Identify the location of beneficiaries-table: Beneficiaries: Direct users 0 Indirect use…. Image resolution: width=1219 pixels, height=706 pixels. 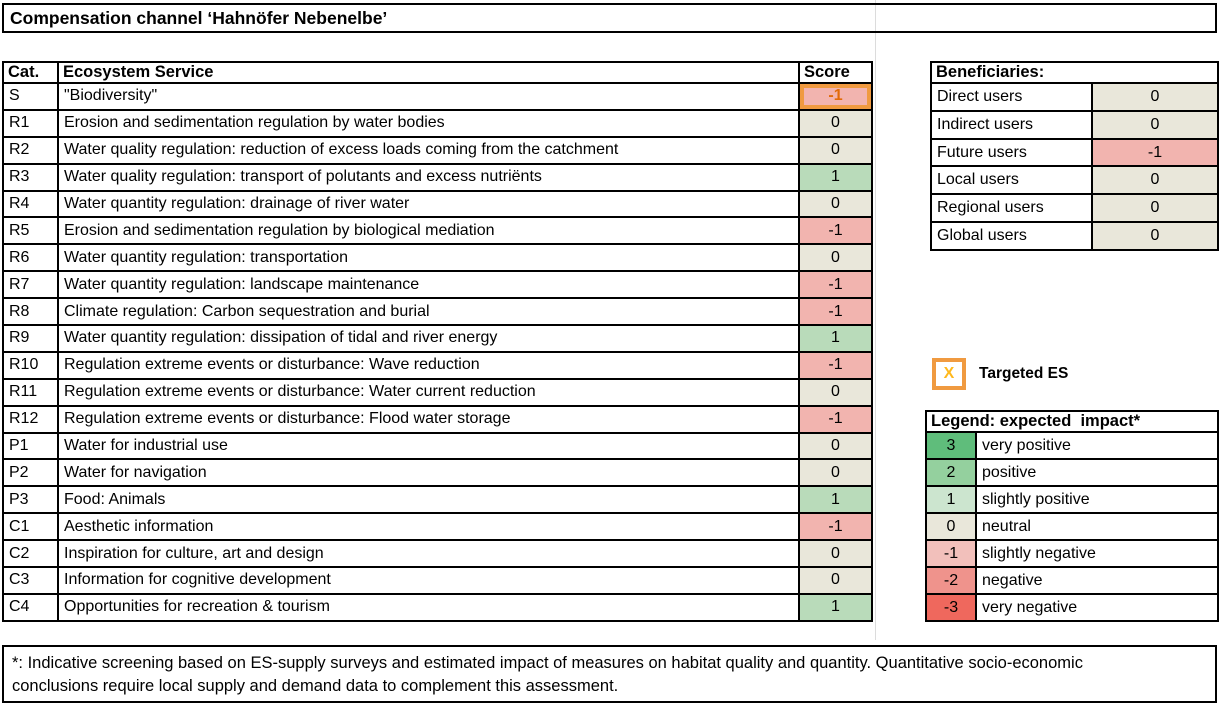
(1074, 156).